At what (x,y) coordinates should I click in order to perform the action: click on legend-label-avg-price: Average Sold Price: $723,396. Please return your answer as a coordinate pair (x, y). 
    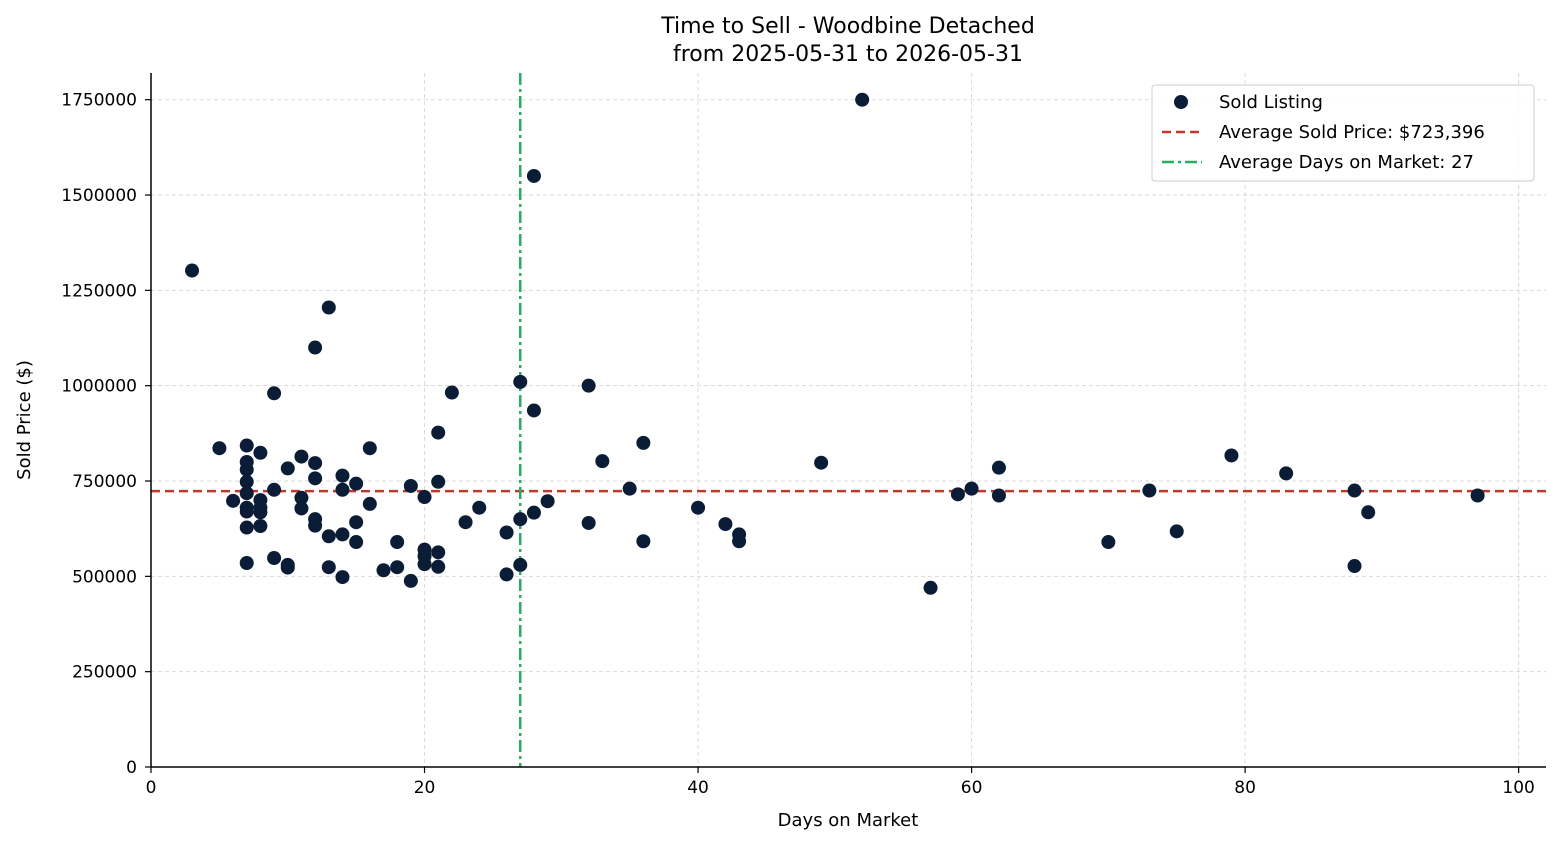
    Looking at the image, I should click on (1352, 132).